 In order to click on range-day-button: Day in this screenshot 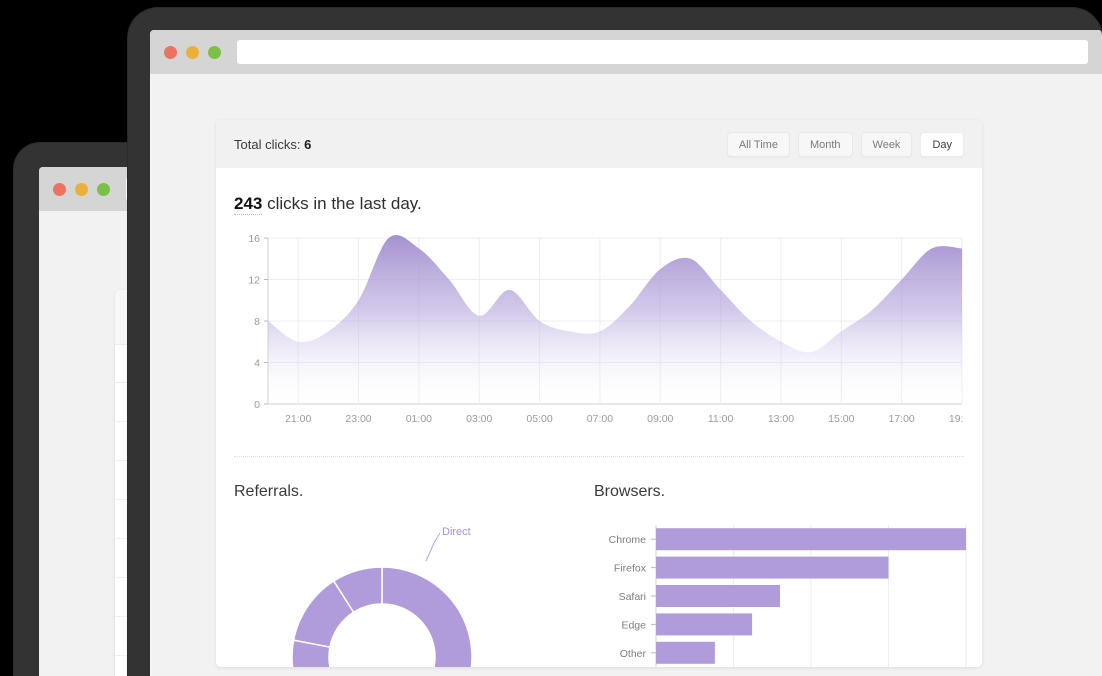, I will do `click(942, 144)`.